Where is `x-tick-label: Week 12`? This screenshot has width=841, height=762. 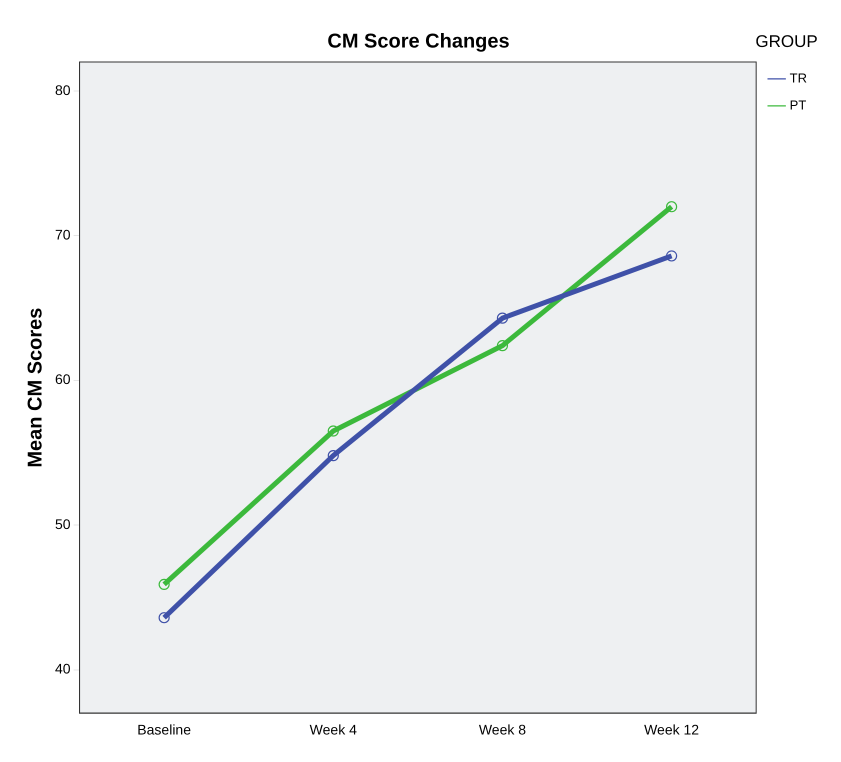 x-tick-label: Week 12 is located at coordinates (672, 729).